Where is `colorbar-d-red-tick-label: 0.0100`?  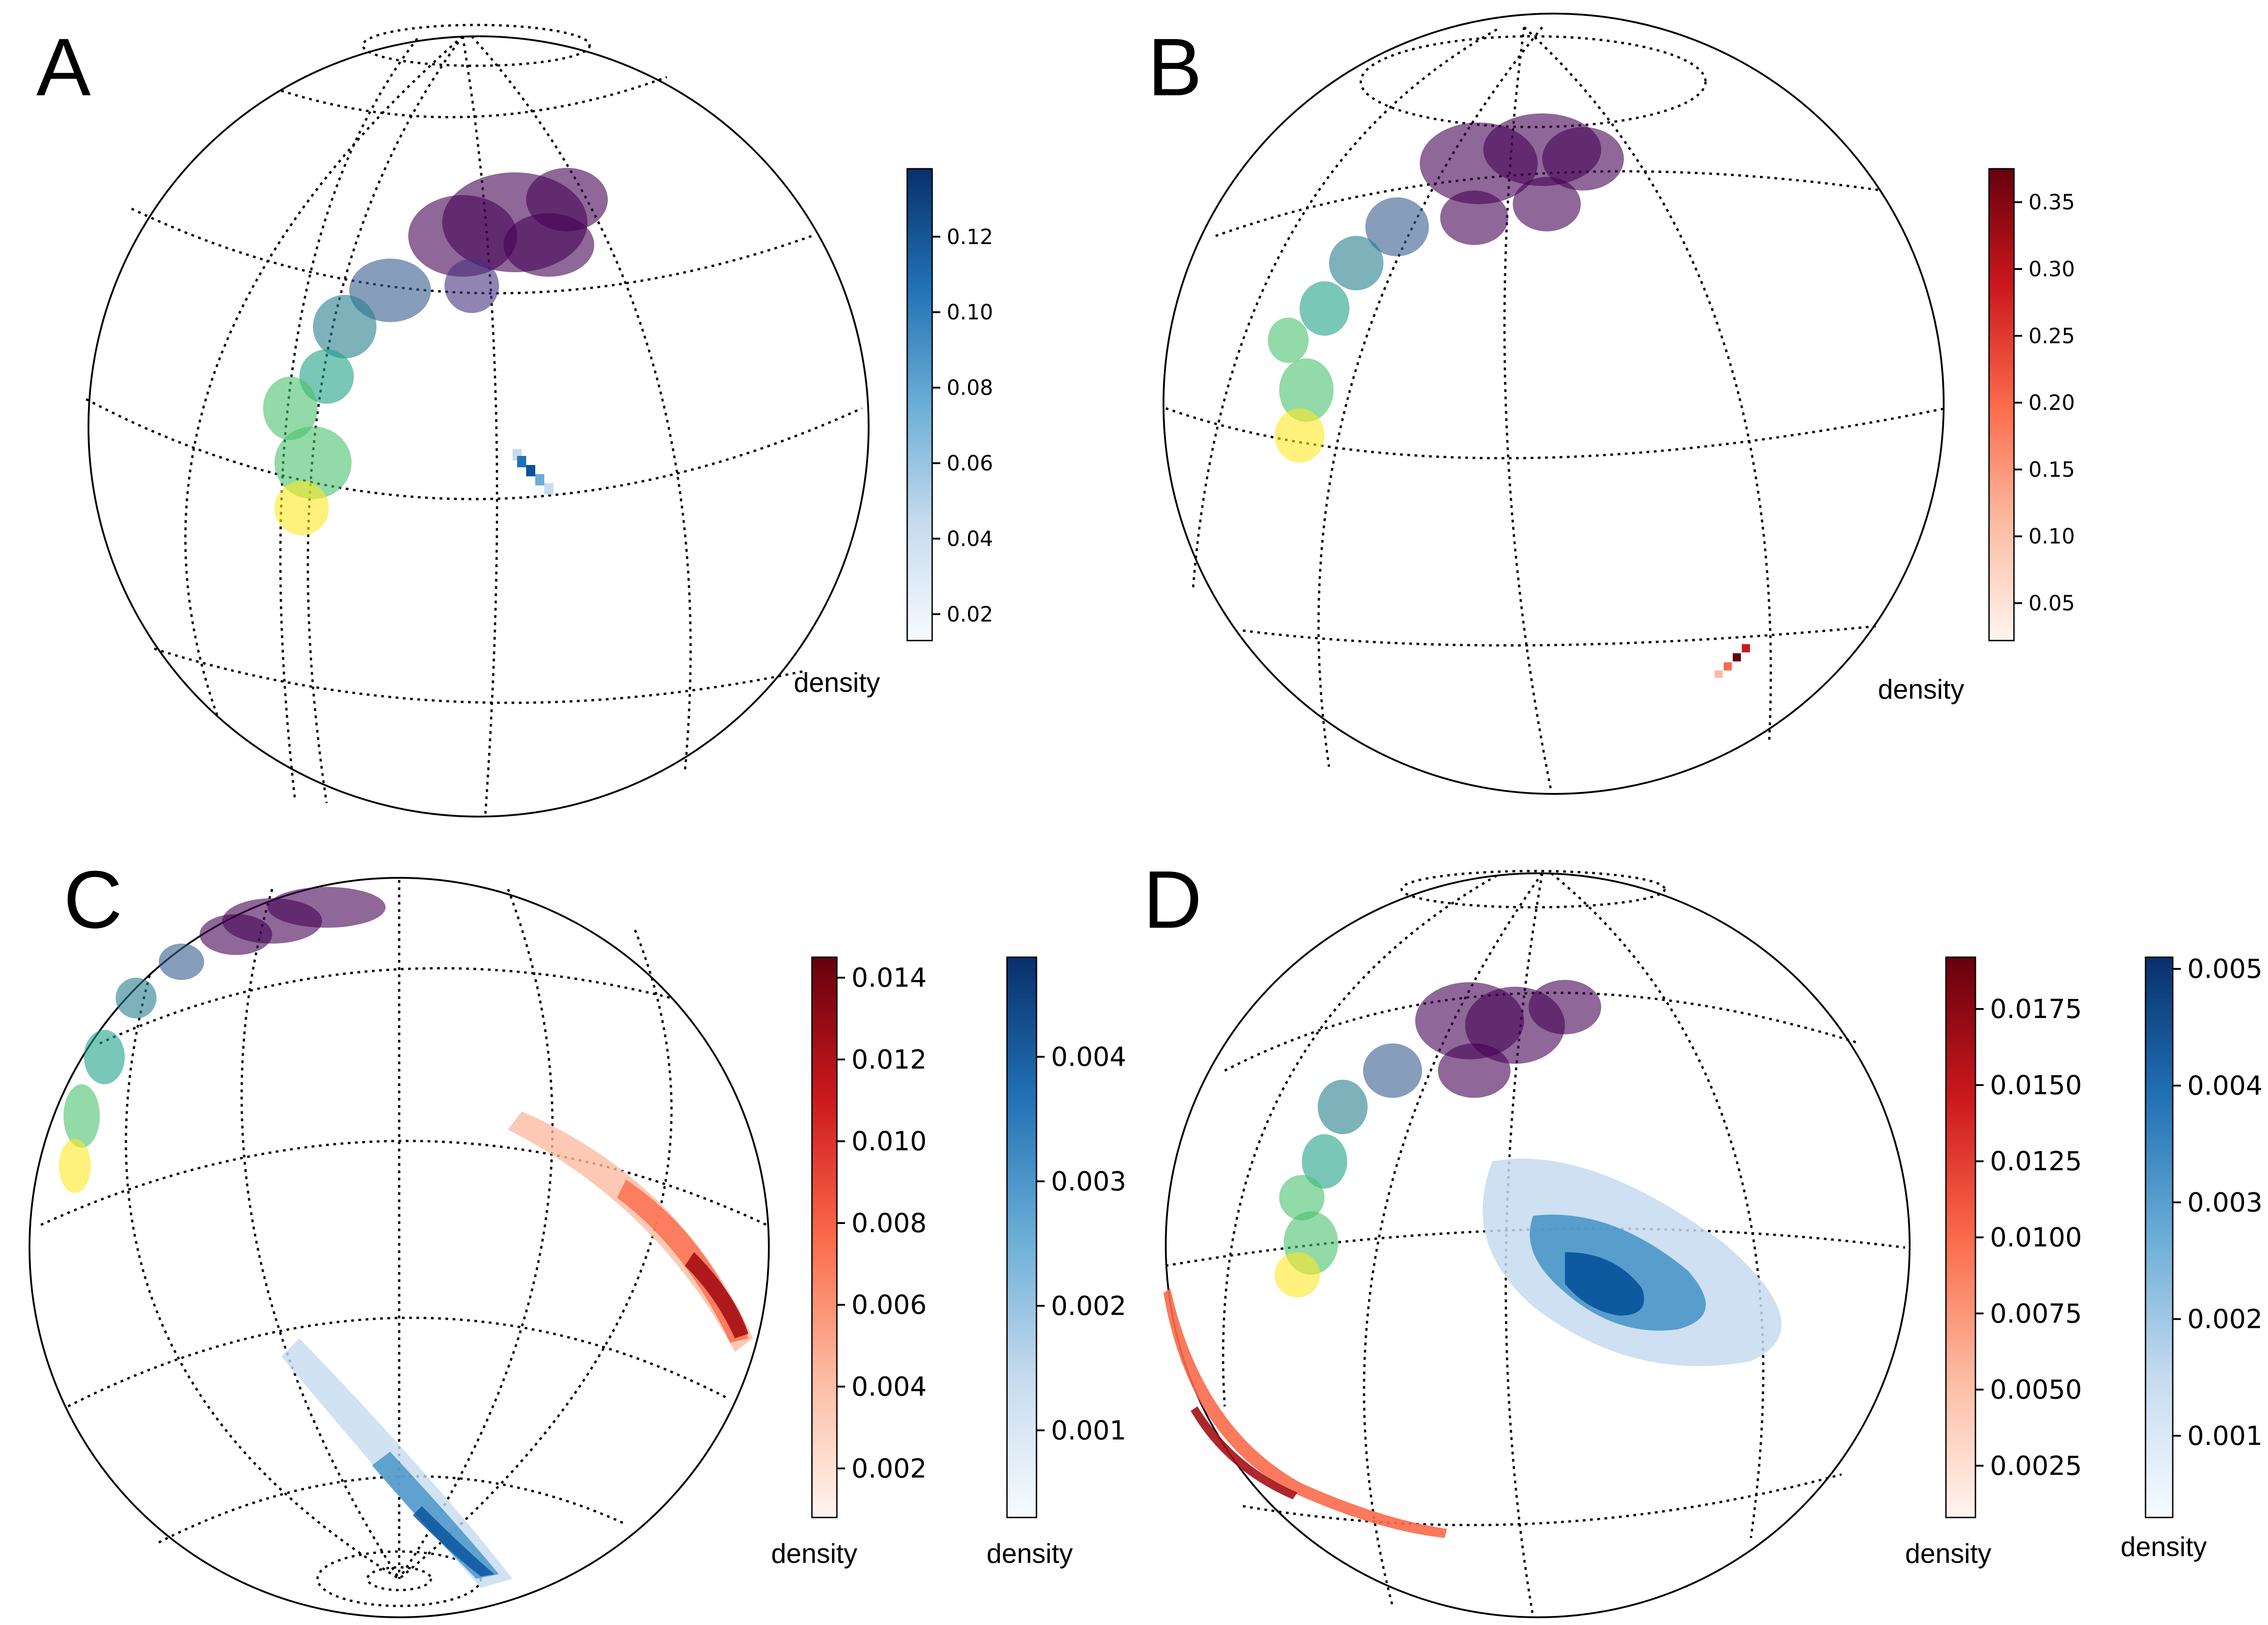 colorbar-d-red-tick-label: 0.0100 is located at coordinates (2036, 1237).